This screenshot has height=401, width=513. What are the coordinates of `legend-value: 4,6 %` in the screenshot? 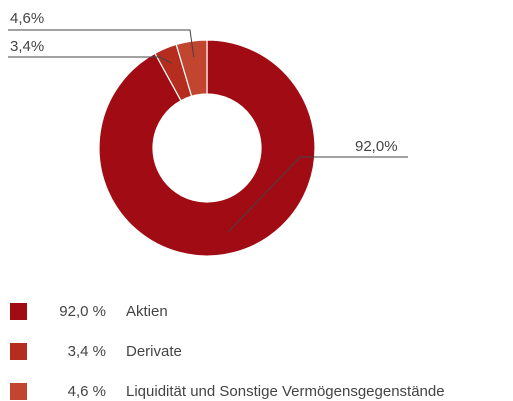 It's located at (87, 391).